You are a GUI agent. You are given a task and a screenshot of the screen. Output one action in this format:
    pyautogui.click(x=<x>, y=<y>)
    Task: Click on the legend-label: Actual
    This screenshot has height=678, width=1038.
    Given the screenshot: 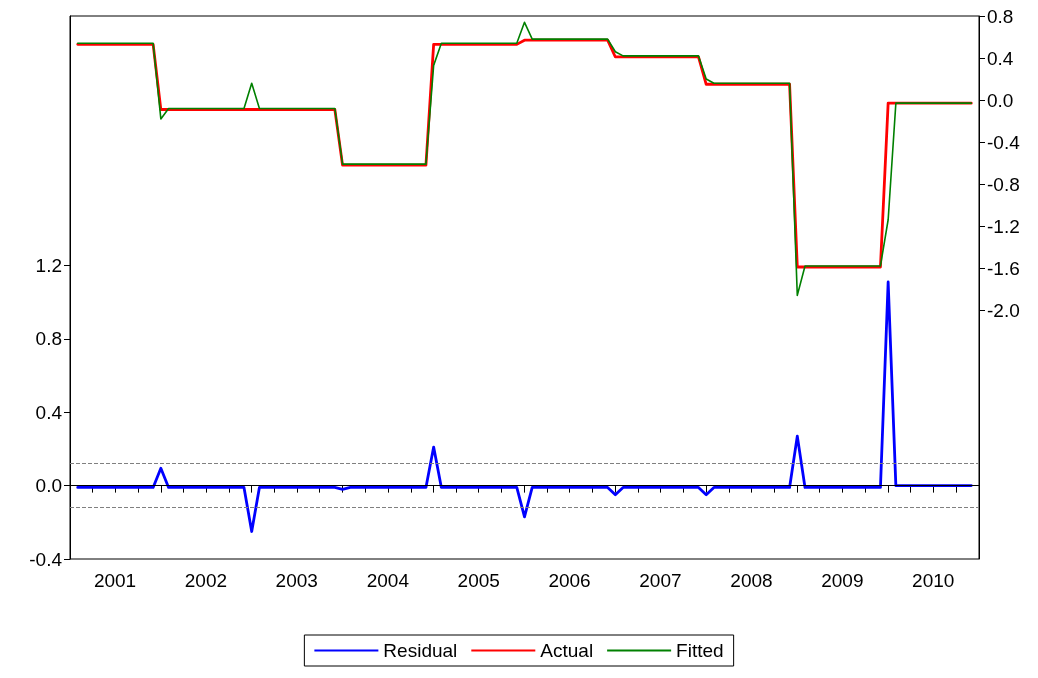 What is the action you would take?
    pyautogui.click(x=567, y=650)
    